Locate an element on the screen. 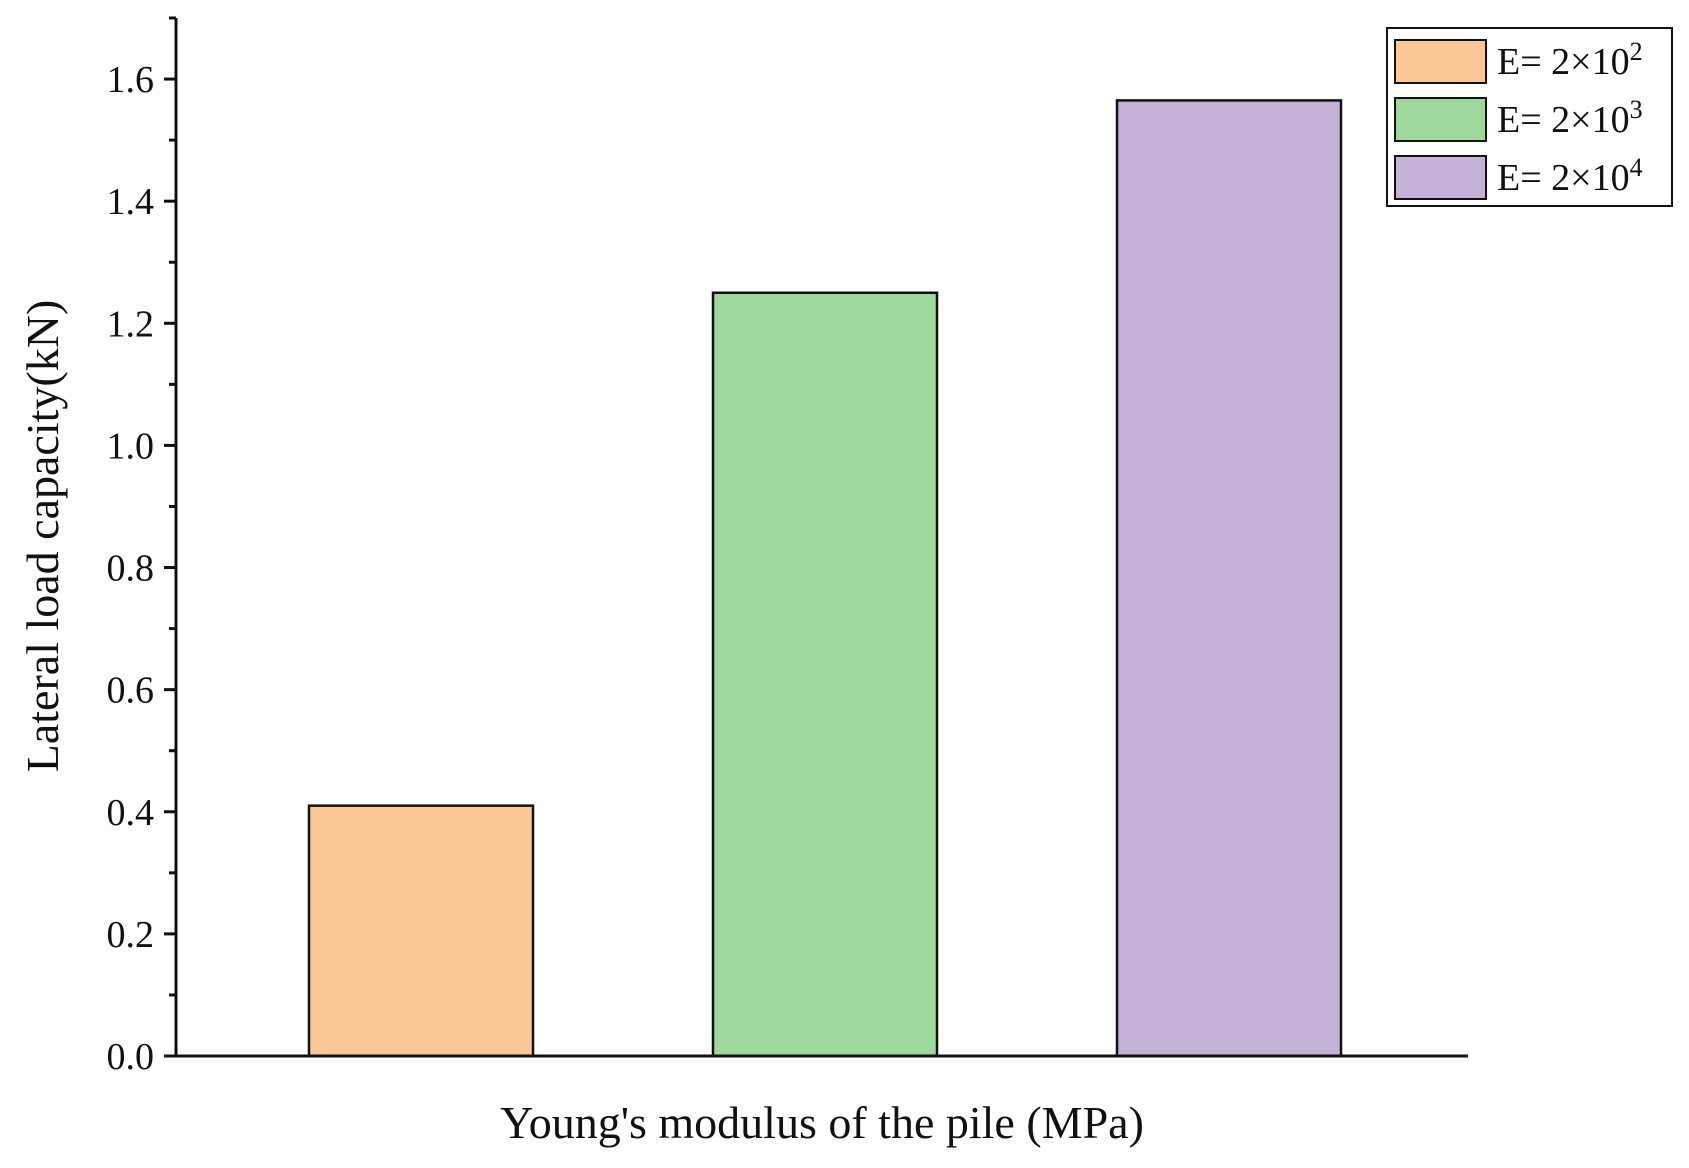 This screenshot has height=1168, width=1689. y-tick-label: 0.8 is located at coordinates (131, 569).